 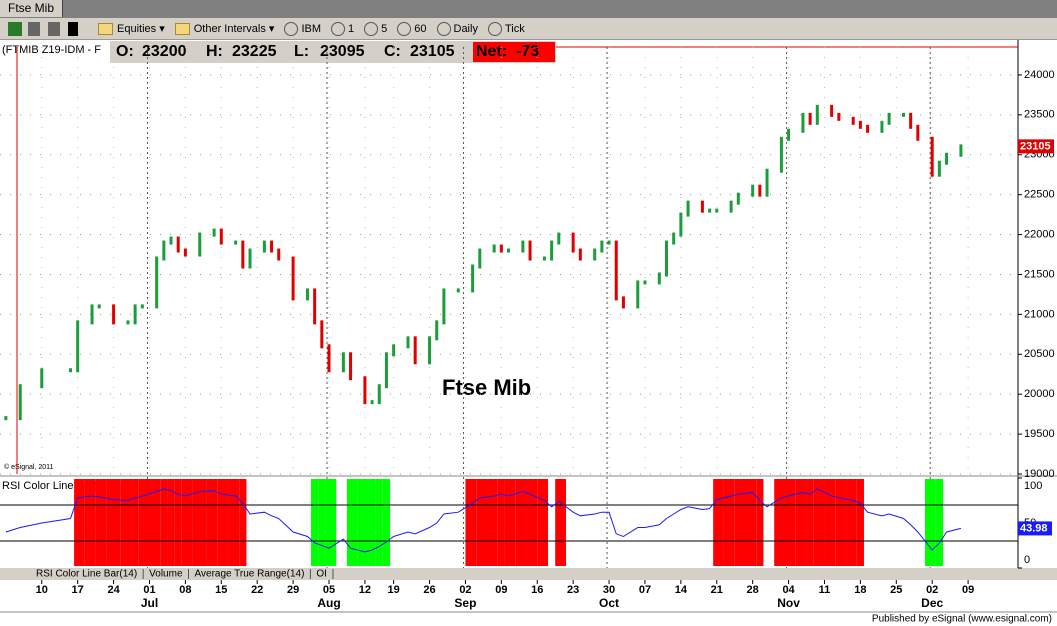 What do you see at coordinates (457, 28) in the screenshot?
I see `toolbar-button: Daily` at bounding box center [457, 28].